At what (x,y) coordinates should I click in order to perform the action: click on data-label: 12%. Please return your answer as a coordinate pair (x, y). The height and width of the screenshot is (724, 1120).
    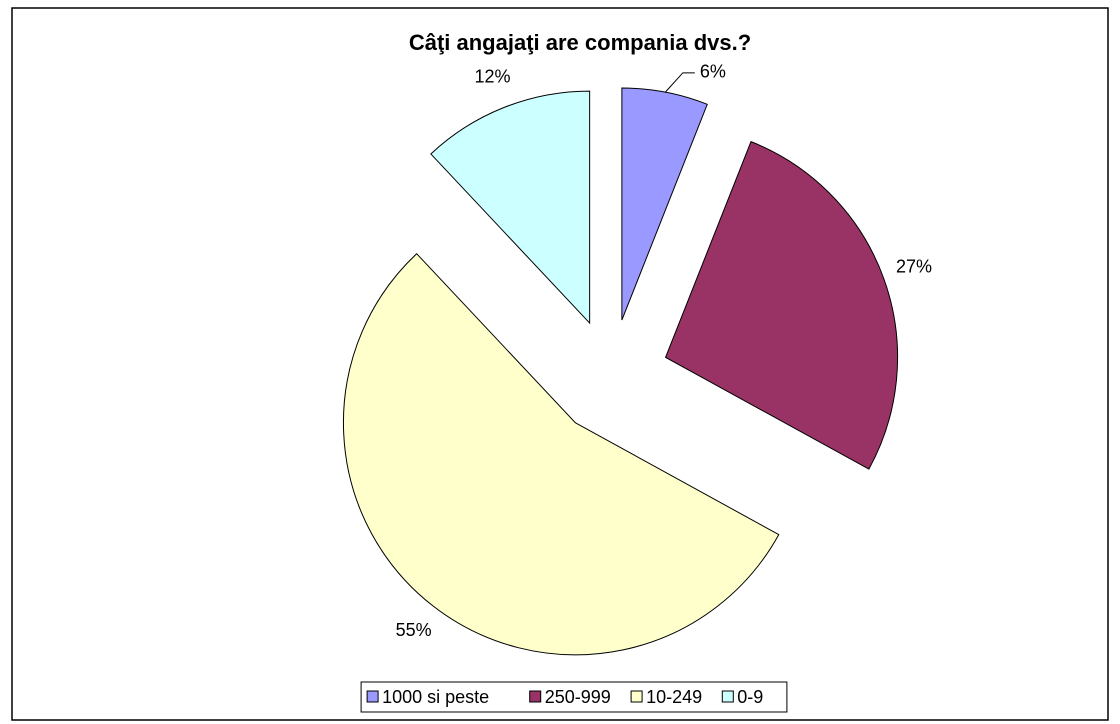
    Looking at the image, I should click on (492, 76).